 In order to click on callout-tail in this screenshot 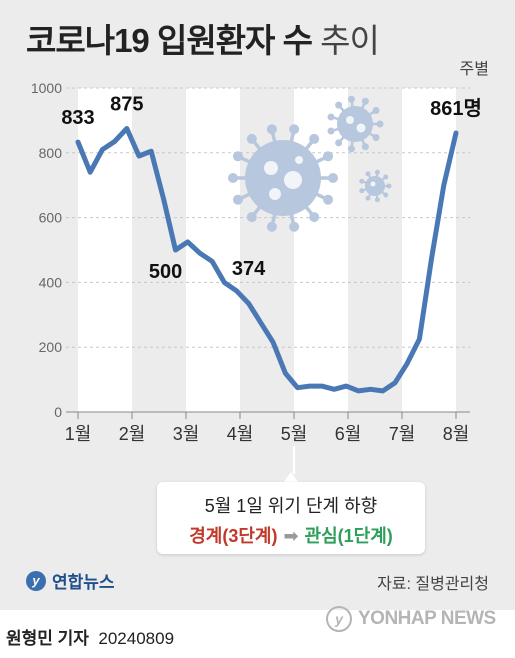, I will do `click(291, 477)`.